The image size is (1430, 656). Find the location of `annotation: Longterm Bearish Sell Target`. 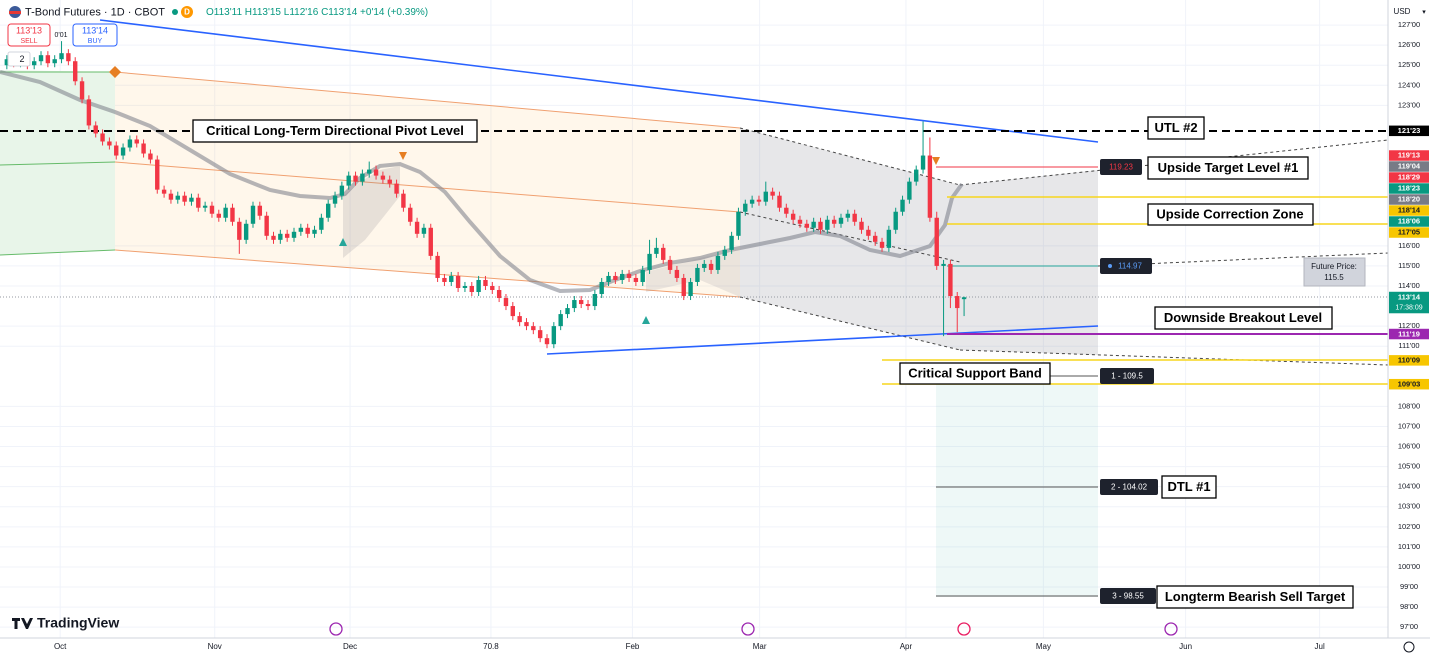

annotation: Longterm Bearish Sell Target is located at coordinates (1255, 596).